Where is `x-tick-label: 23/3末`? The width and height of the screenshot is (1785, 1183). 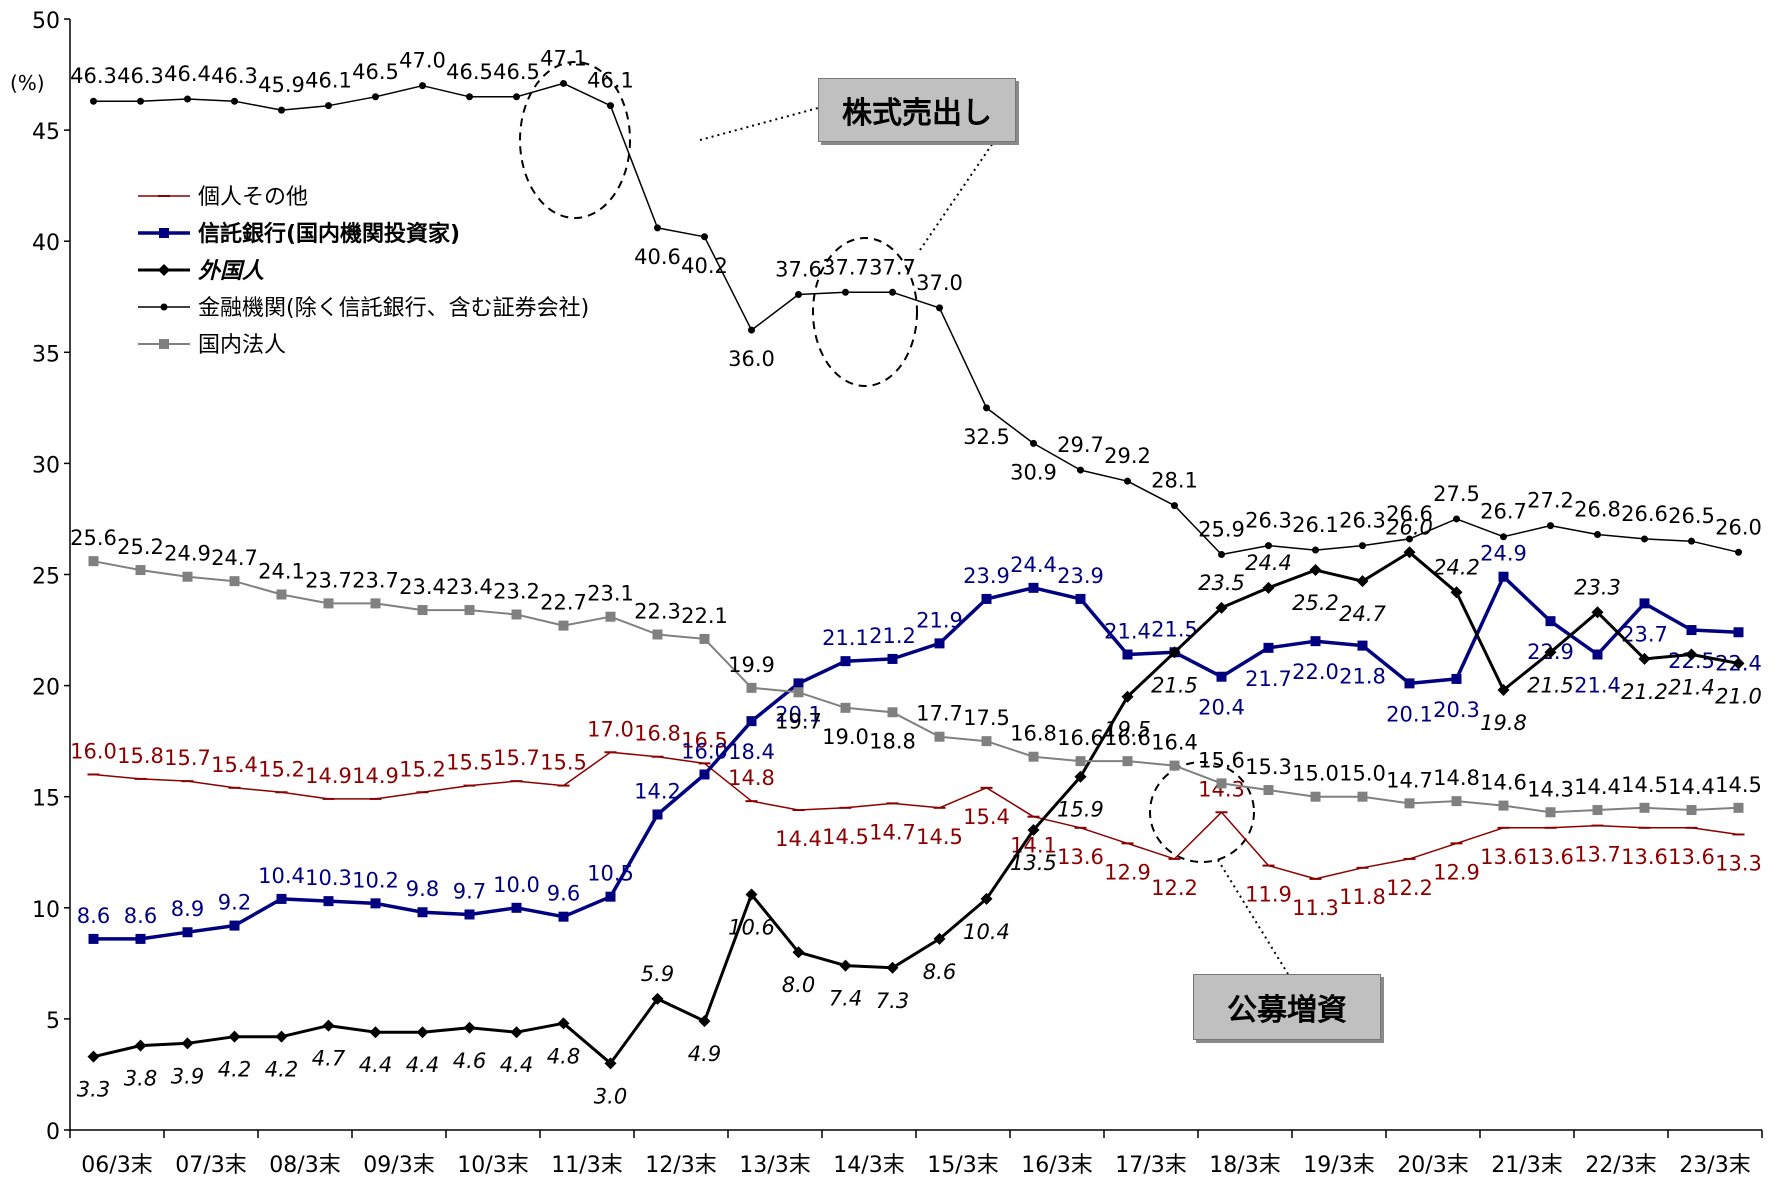 x-tick-label: 23/3末 is located at coordinates (1714, 1165).